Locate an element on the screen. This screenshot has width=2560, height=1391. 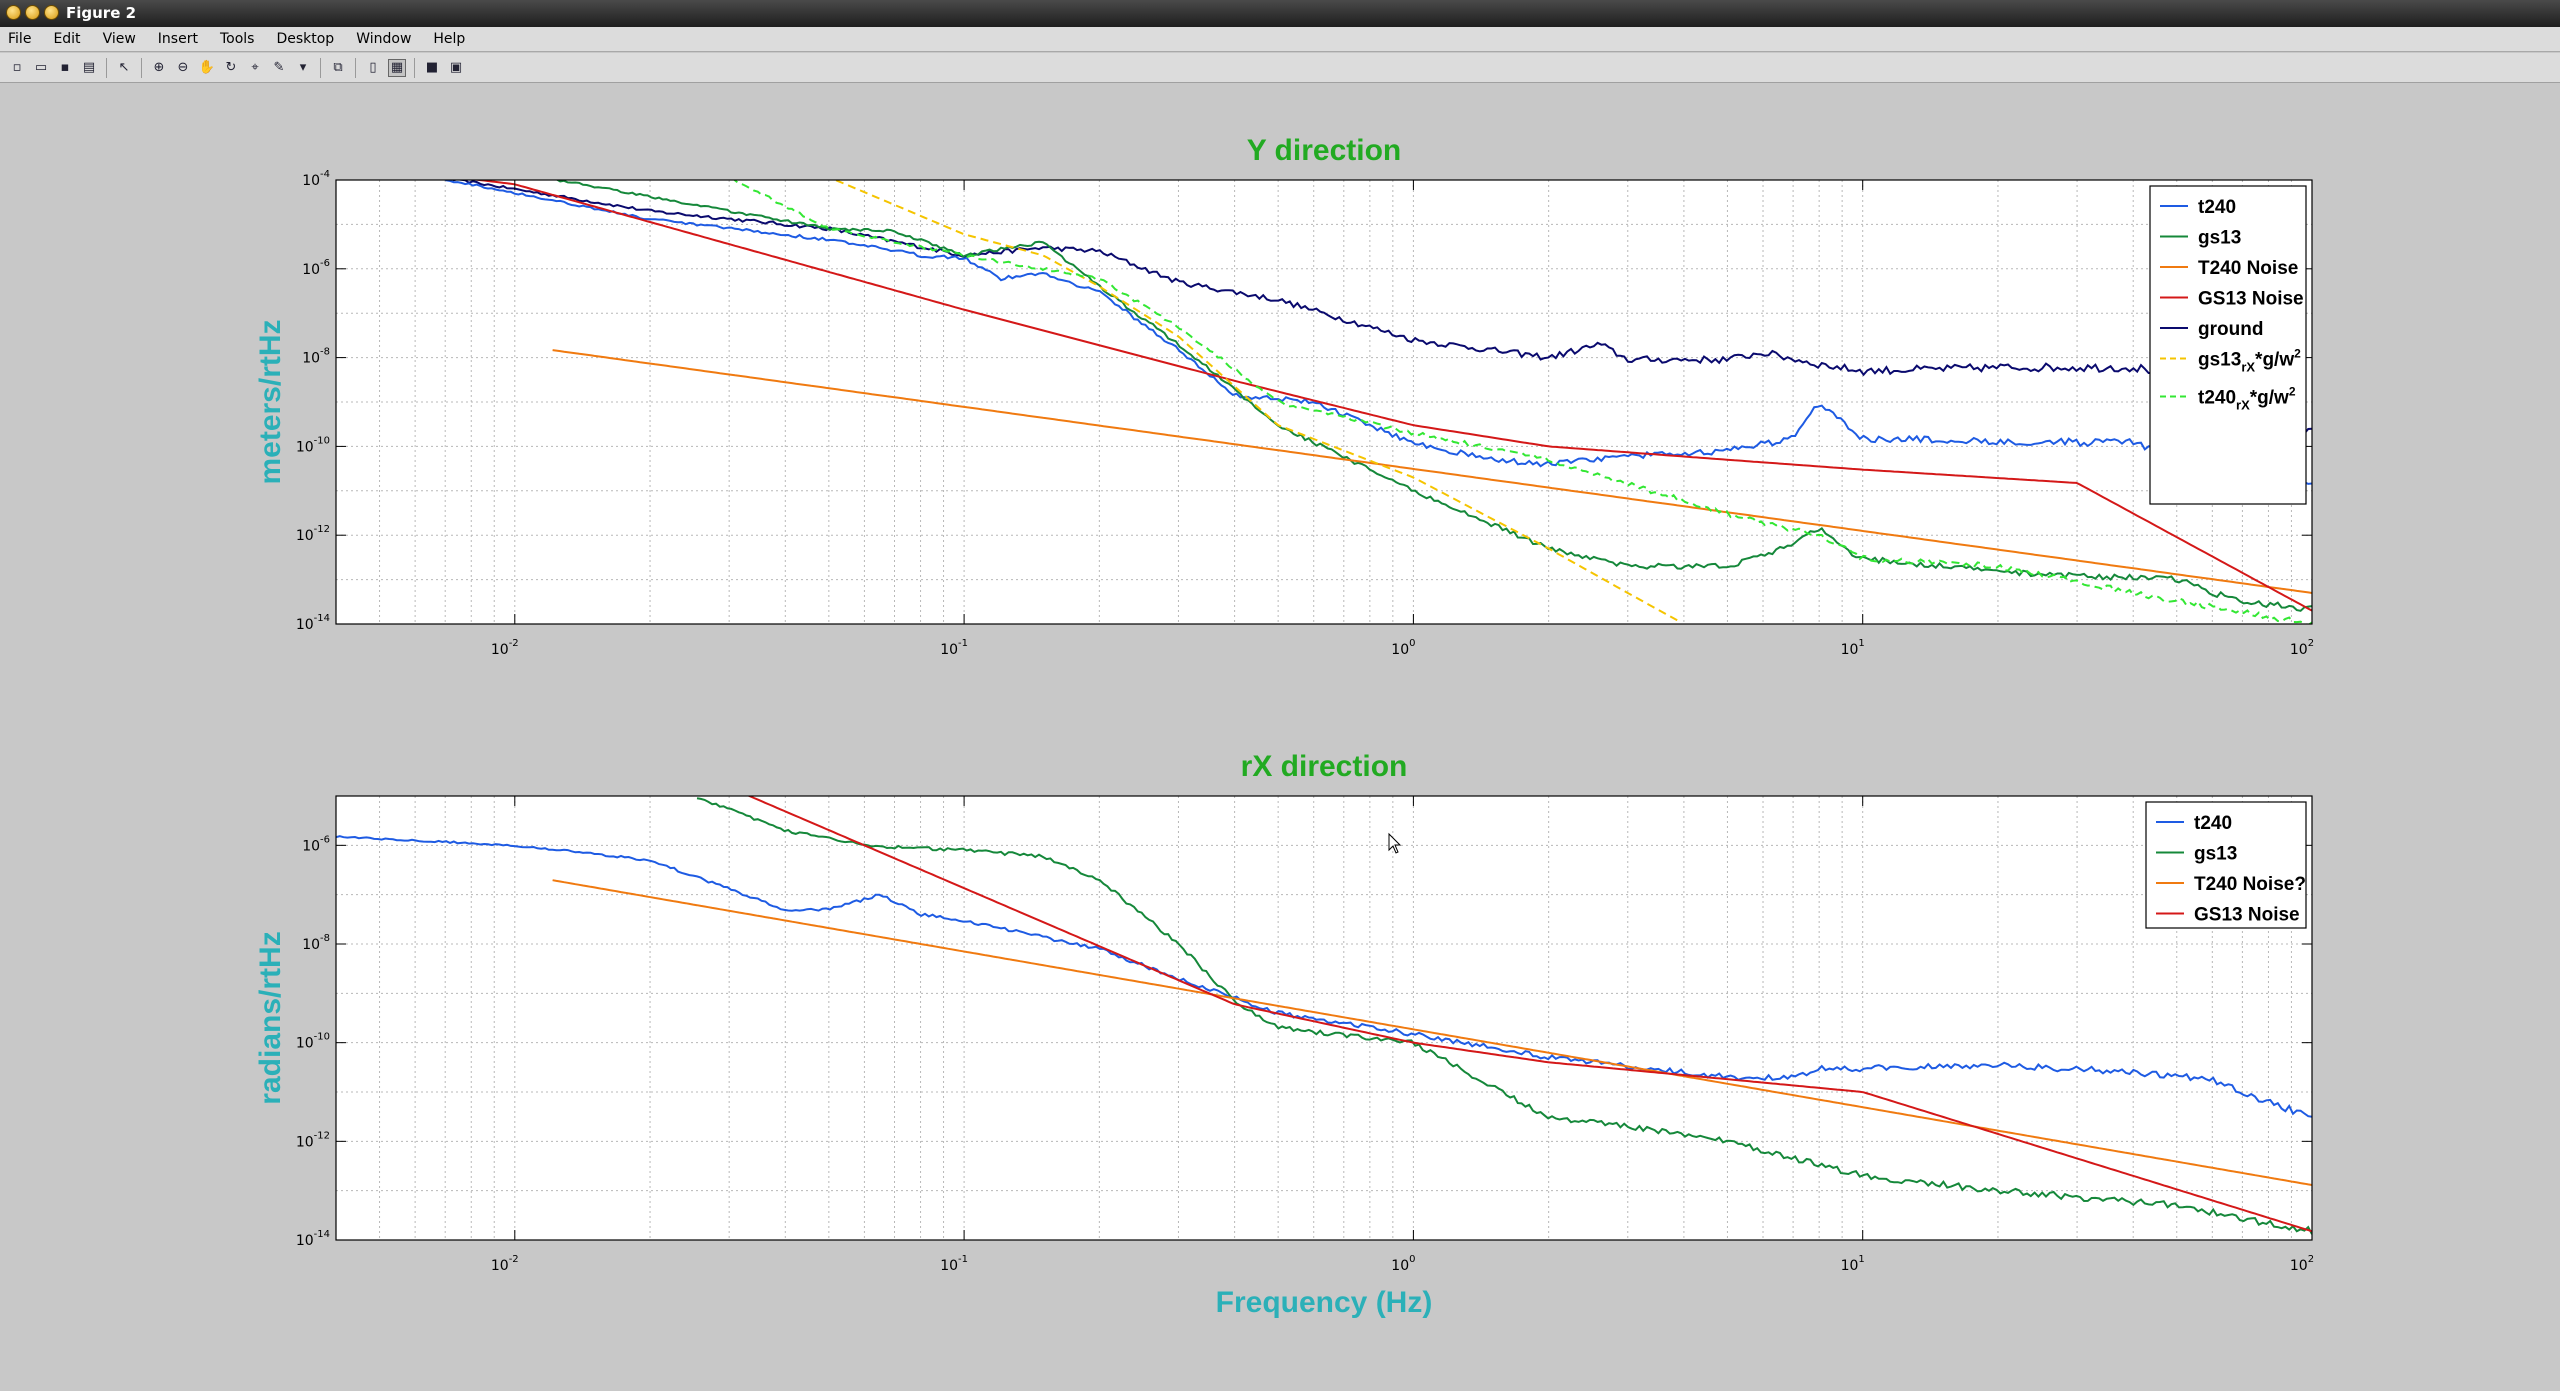
series-line-orange is located at coordinates (1432, 471).